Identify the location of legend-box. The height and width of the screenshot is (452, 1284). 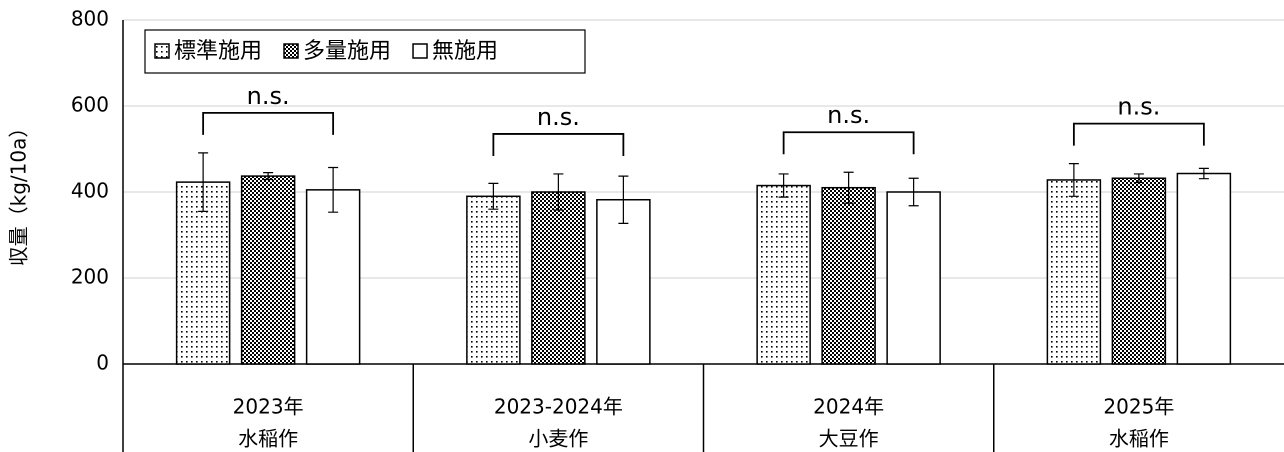
(365, 51).